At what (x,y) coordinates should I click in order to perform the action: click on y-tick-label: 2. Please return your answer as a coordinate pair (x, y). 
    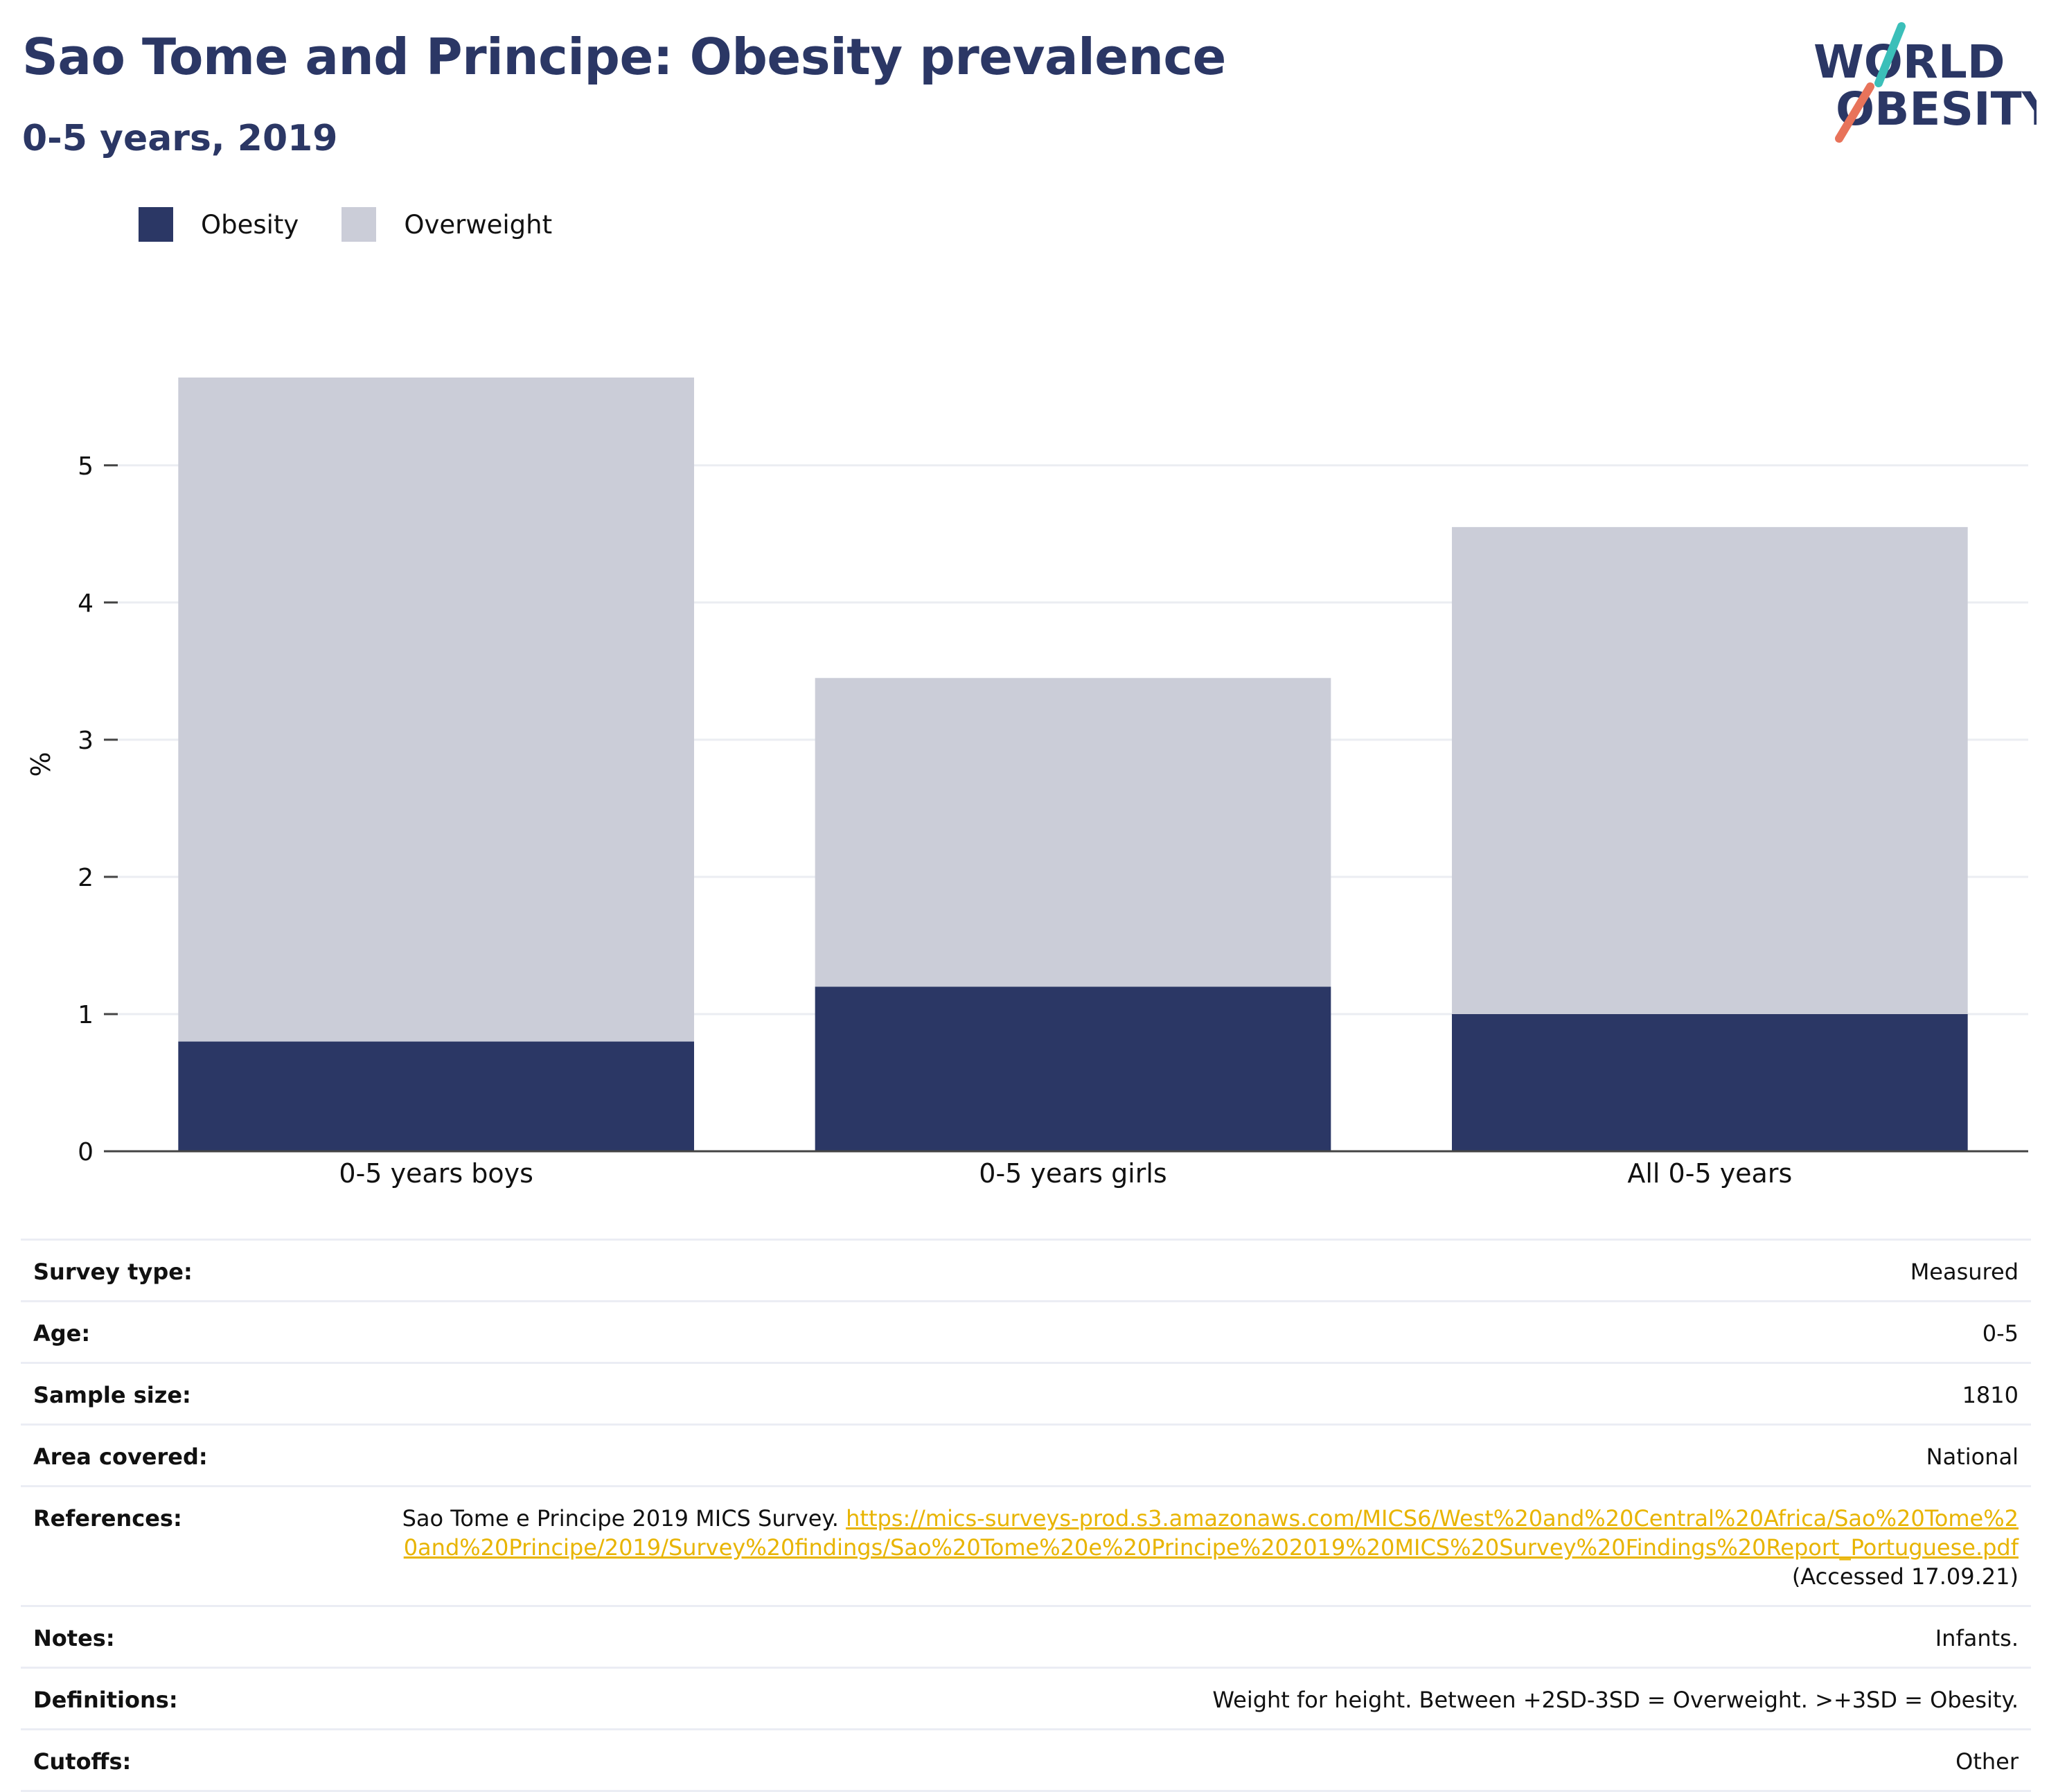
    Looking at the image, I should click on (86, 878).